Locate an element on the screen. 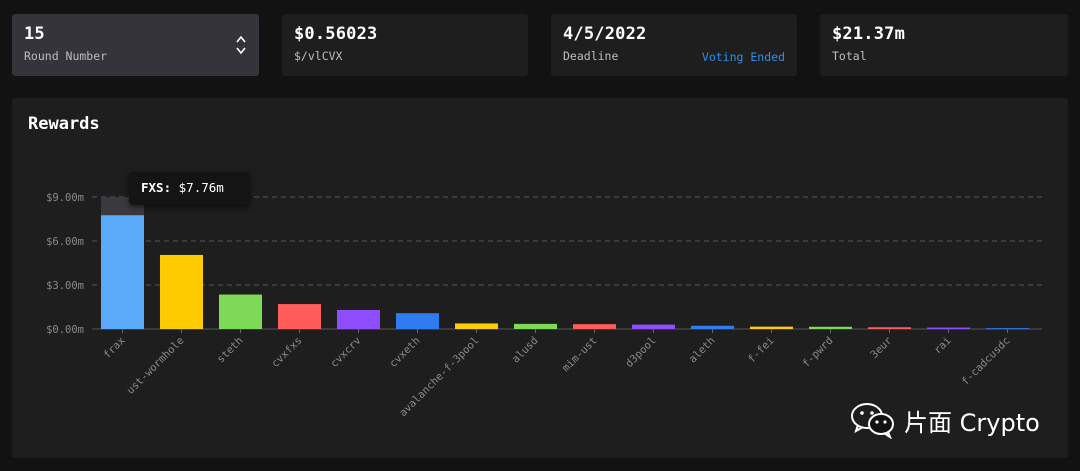 This screenshot has height=471, width=1080. x-tick-label: steth is located at coordinates (230, 350).